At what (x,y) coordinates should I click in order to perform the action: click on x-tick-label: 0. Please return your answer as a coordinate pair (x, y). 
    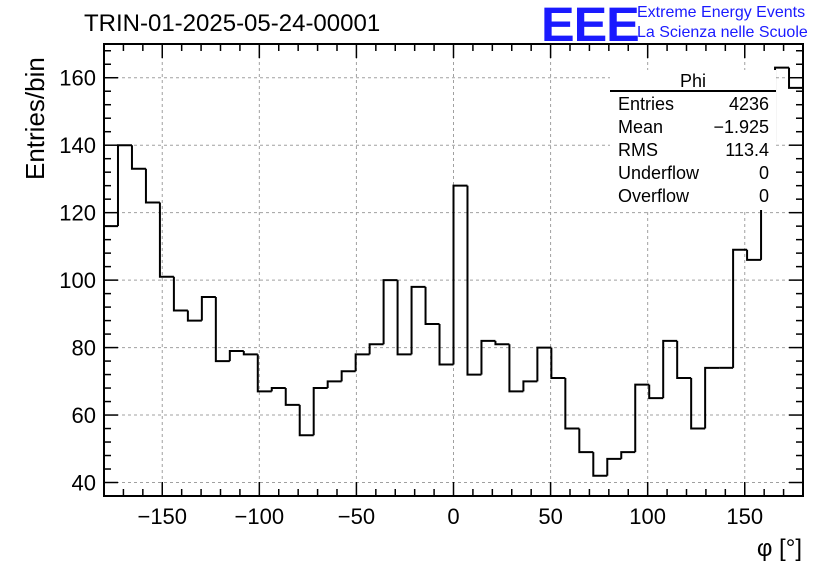
    Looking at the image, I should click on (453, 516).